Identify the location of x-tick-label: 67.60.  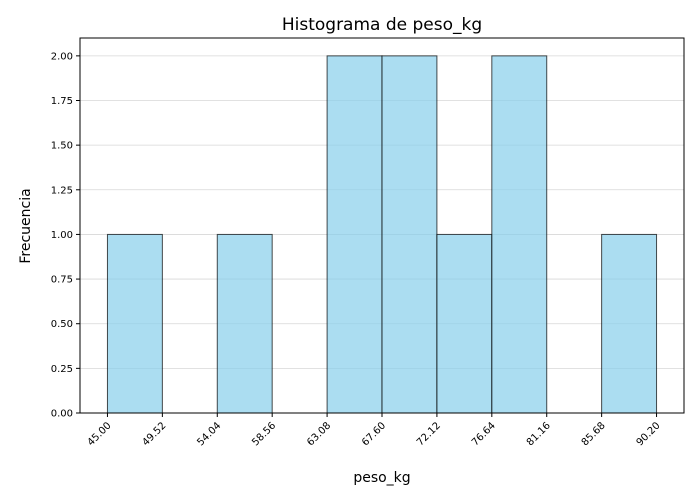
(374, 434).